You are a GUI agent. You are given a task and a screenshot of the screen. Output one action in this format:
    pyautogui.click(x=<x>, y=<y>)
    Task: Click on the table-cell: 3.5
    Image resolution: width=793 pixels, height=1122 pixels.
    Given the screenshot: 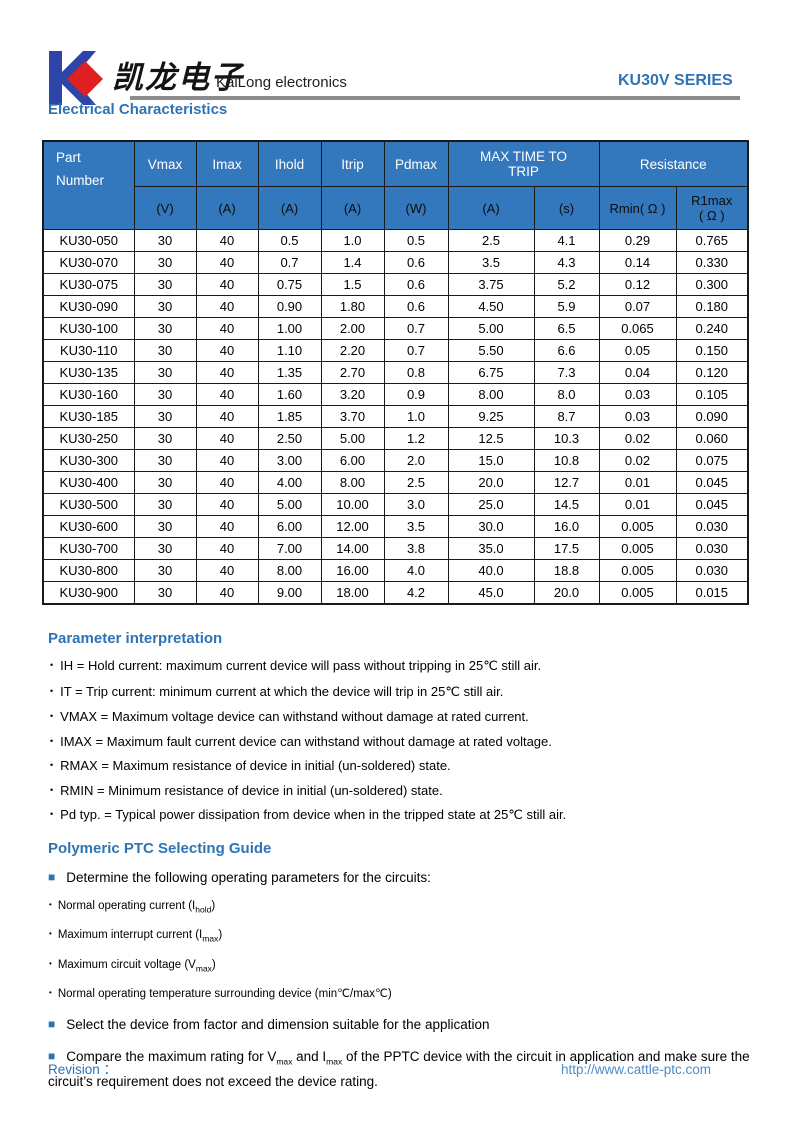 What is the action you would take?
    pyautogui.click(x=416, y=526)
    